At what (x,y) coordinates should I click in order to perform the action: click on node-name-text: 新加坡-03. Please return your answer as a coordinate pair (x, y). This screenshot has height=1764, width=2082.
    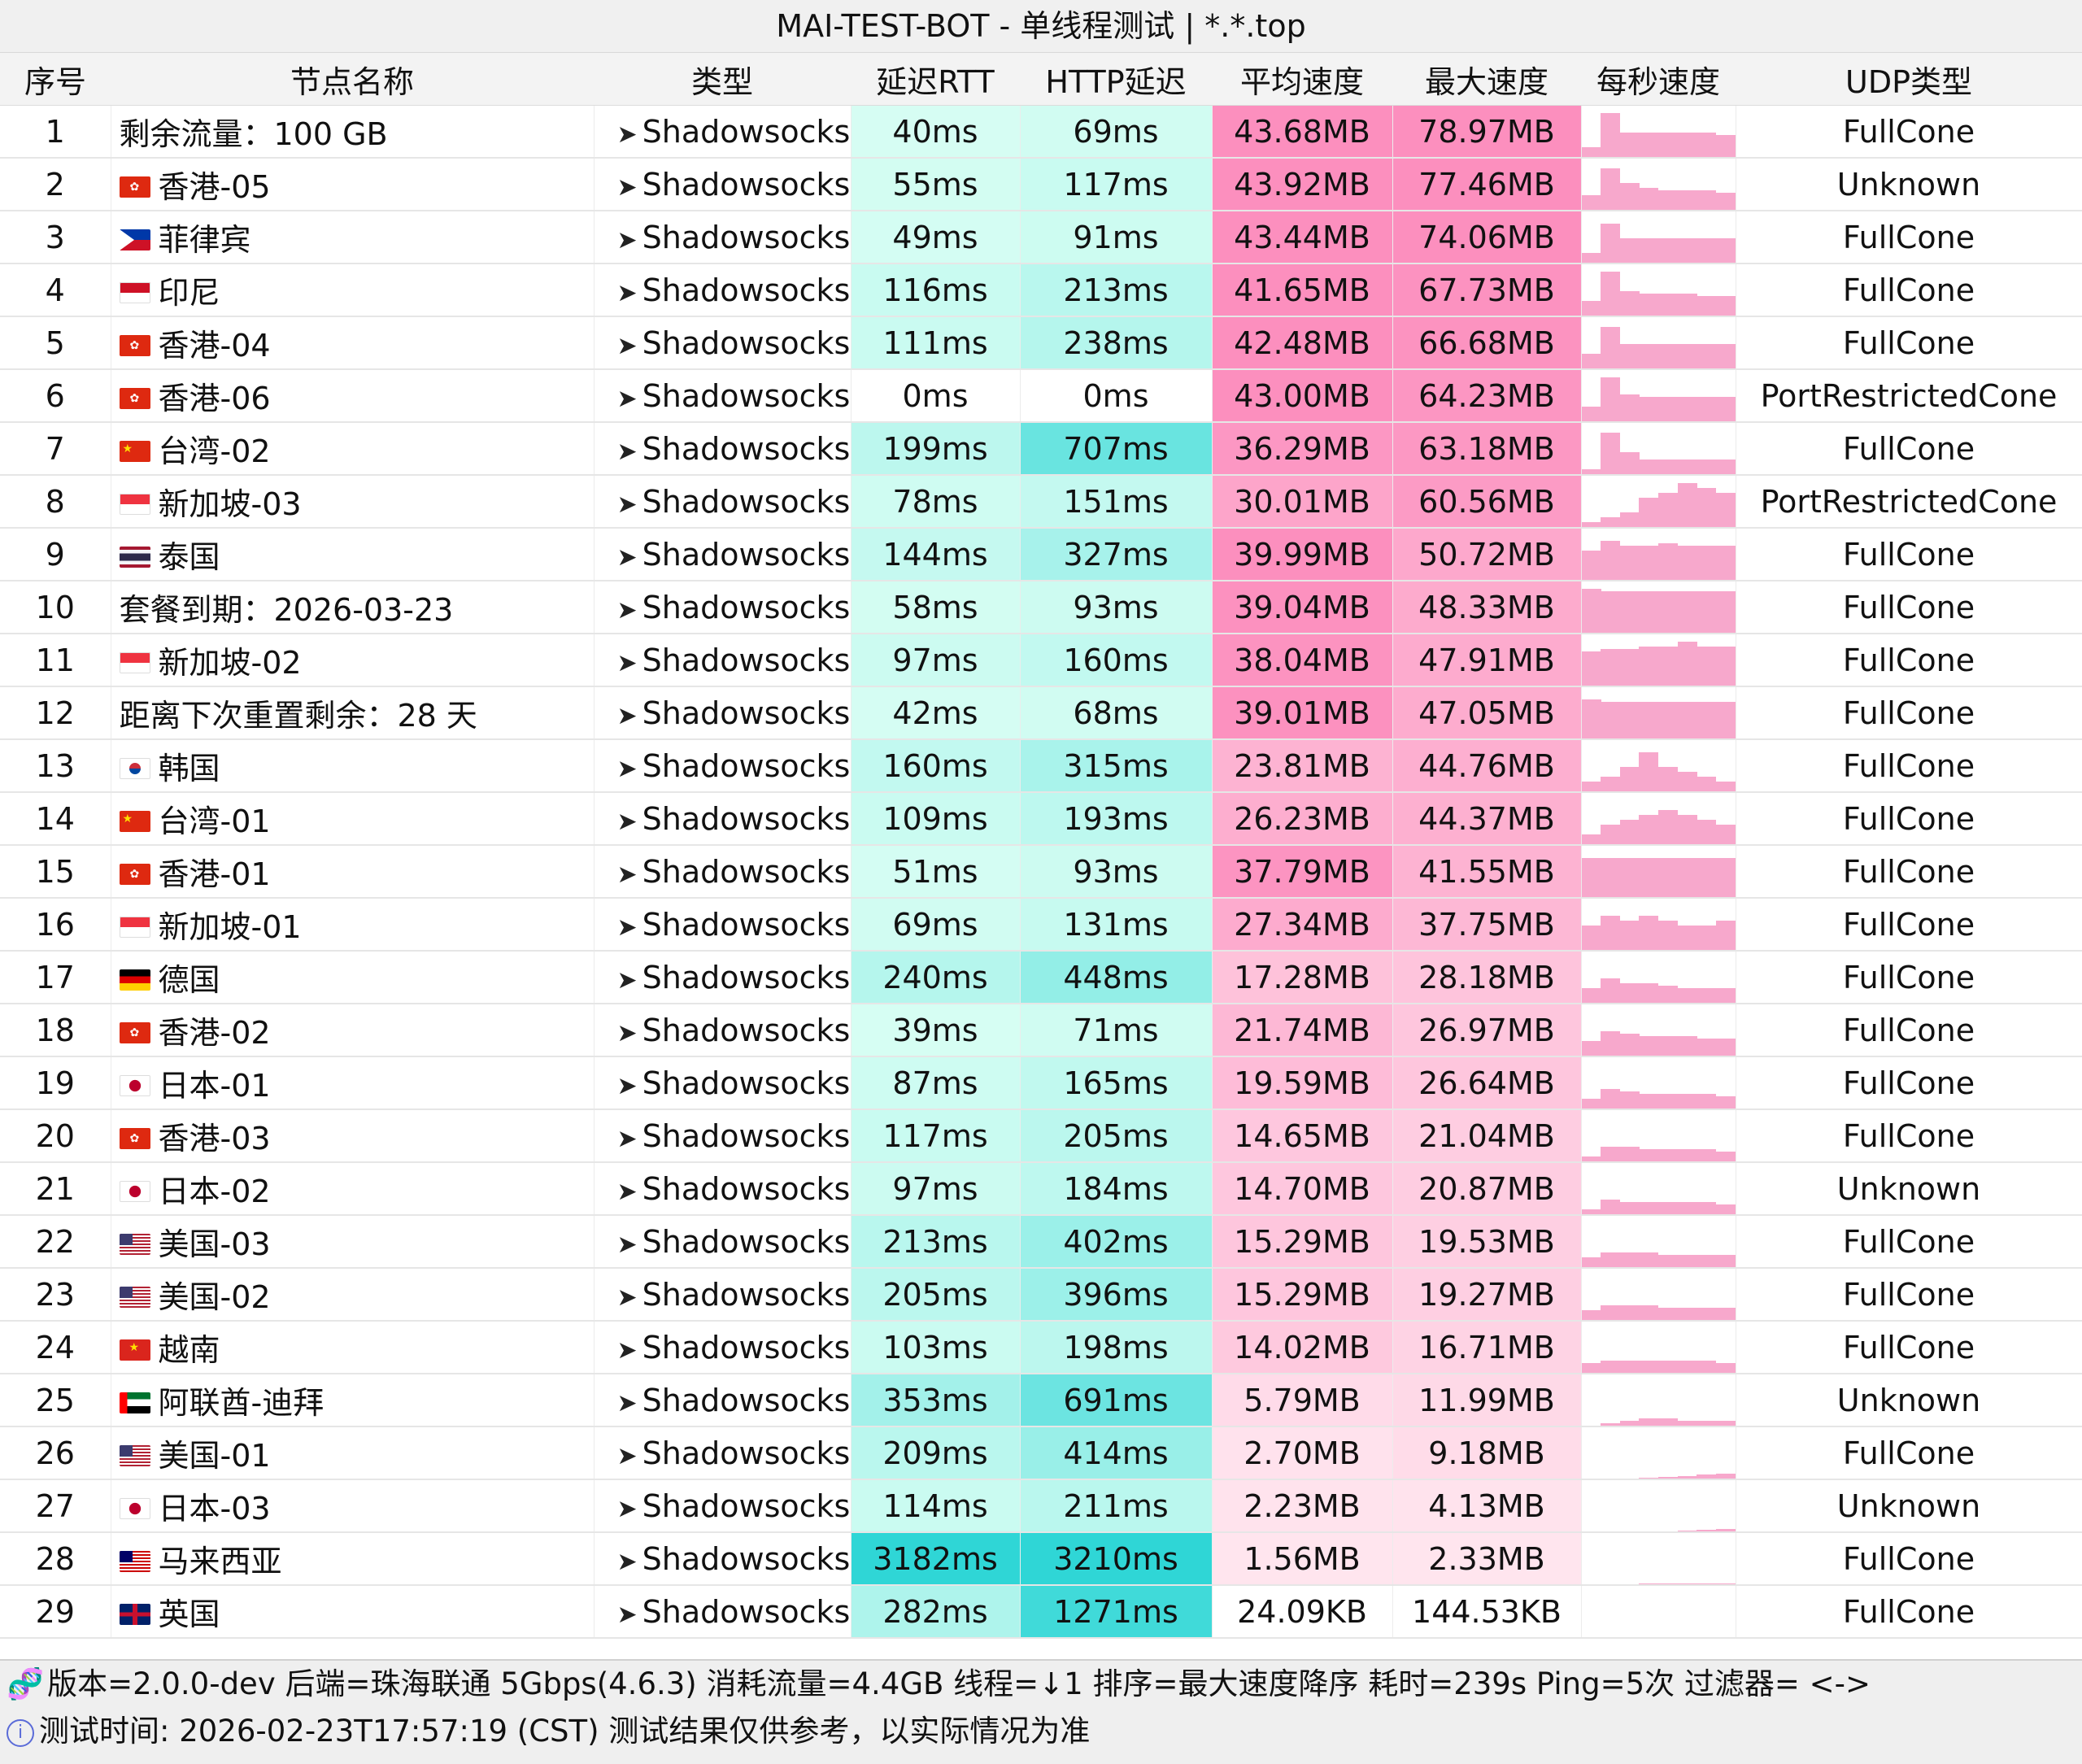
    Looking at the image, I should click on (230, 504).